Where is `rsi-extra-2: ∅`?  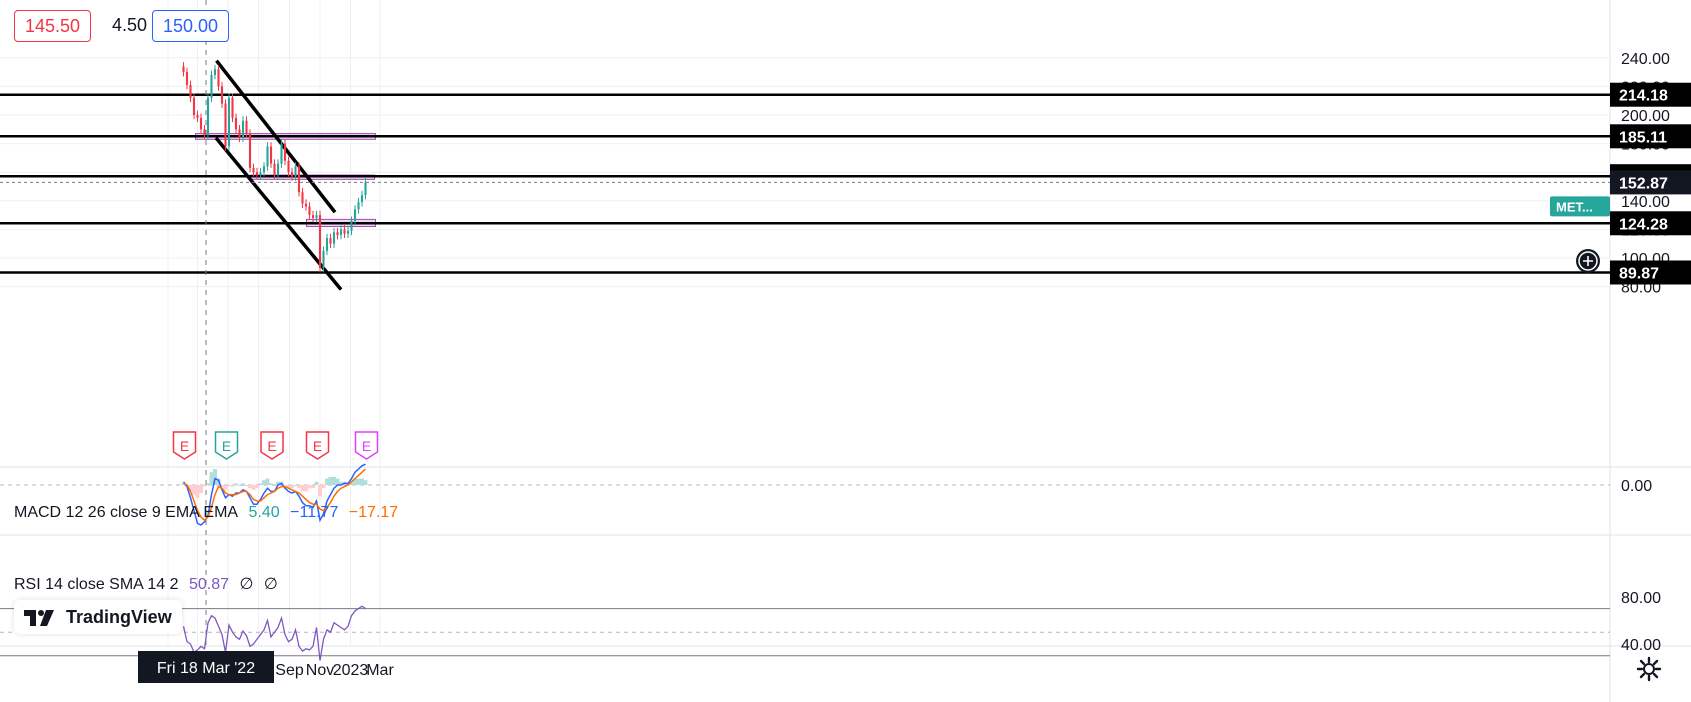
rsi-extra-2: ∅ is located at coordinates (270, 584).